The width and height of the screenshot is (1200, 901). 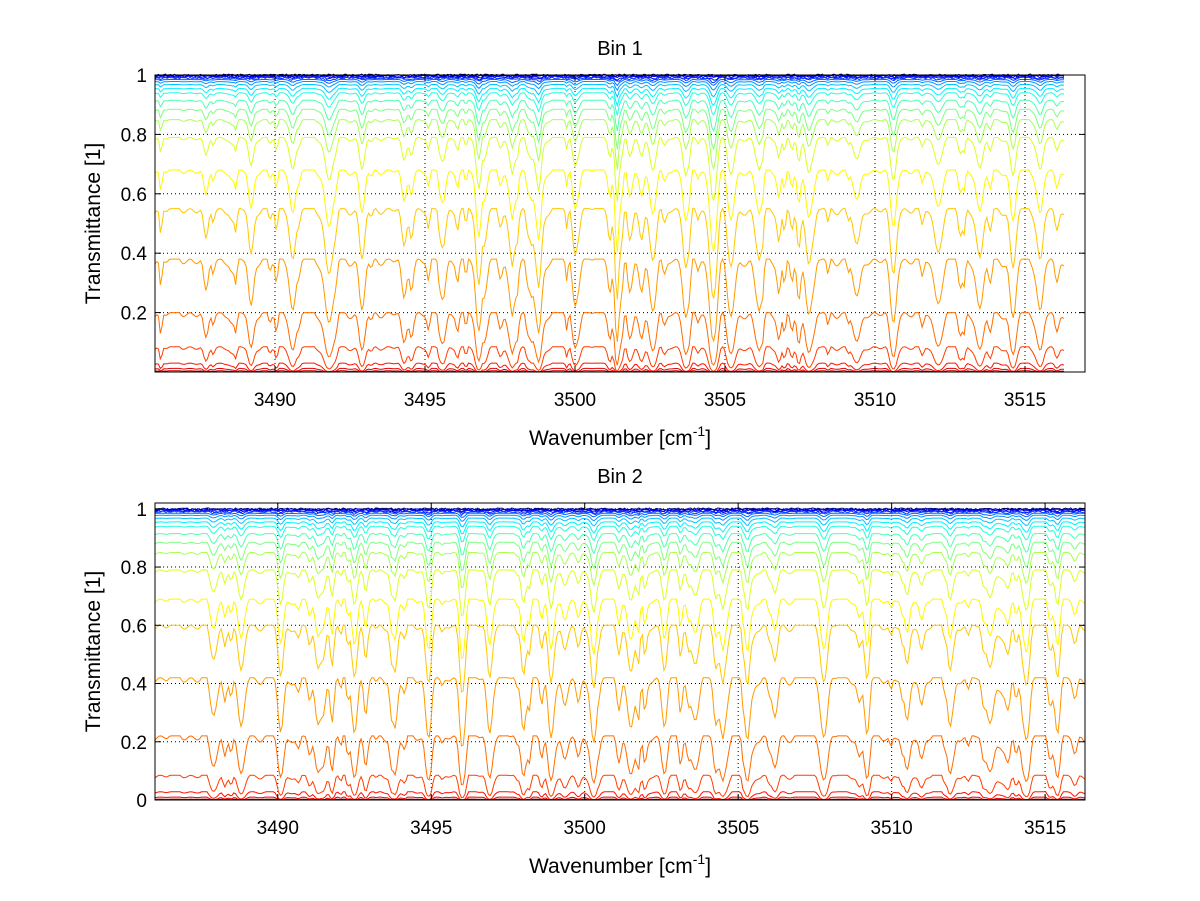 I want to click on y-tick-label: 0, so click(x=141, y=801).